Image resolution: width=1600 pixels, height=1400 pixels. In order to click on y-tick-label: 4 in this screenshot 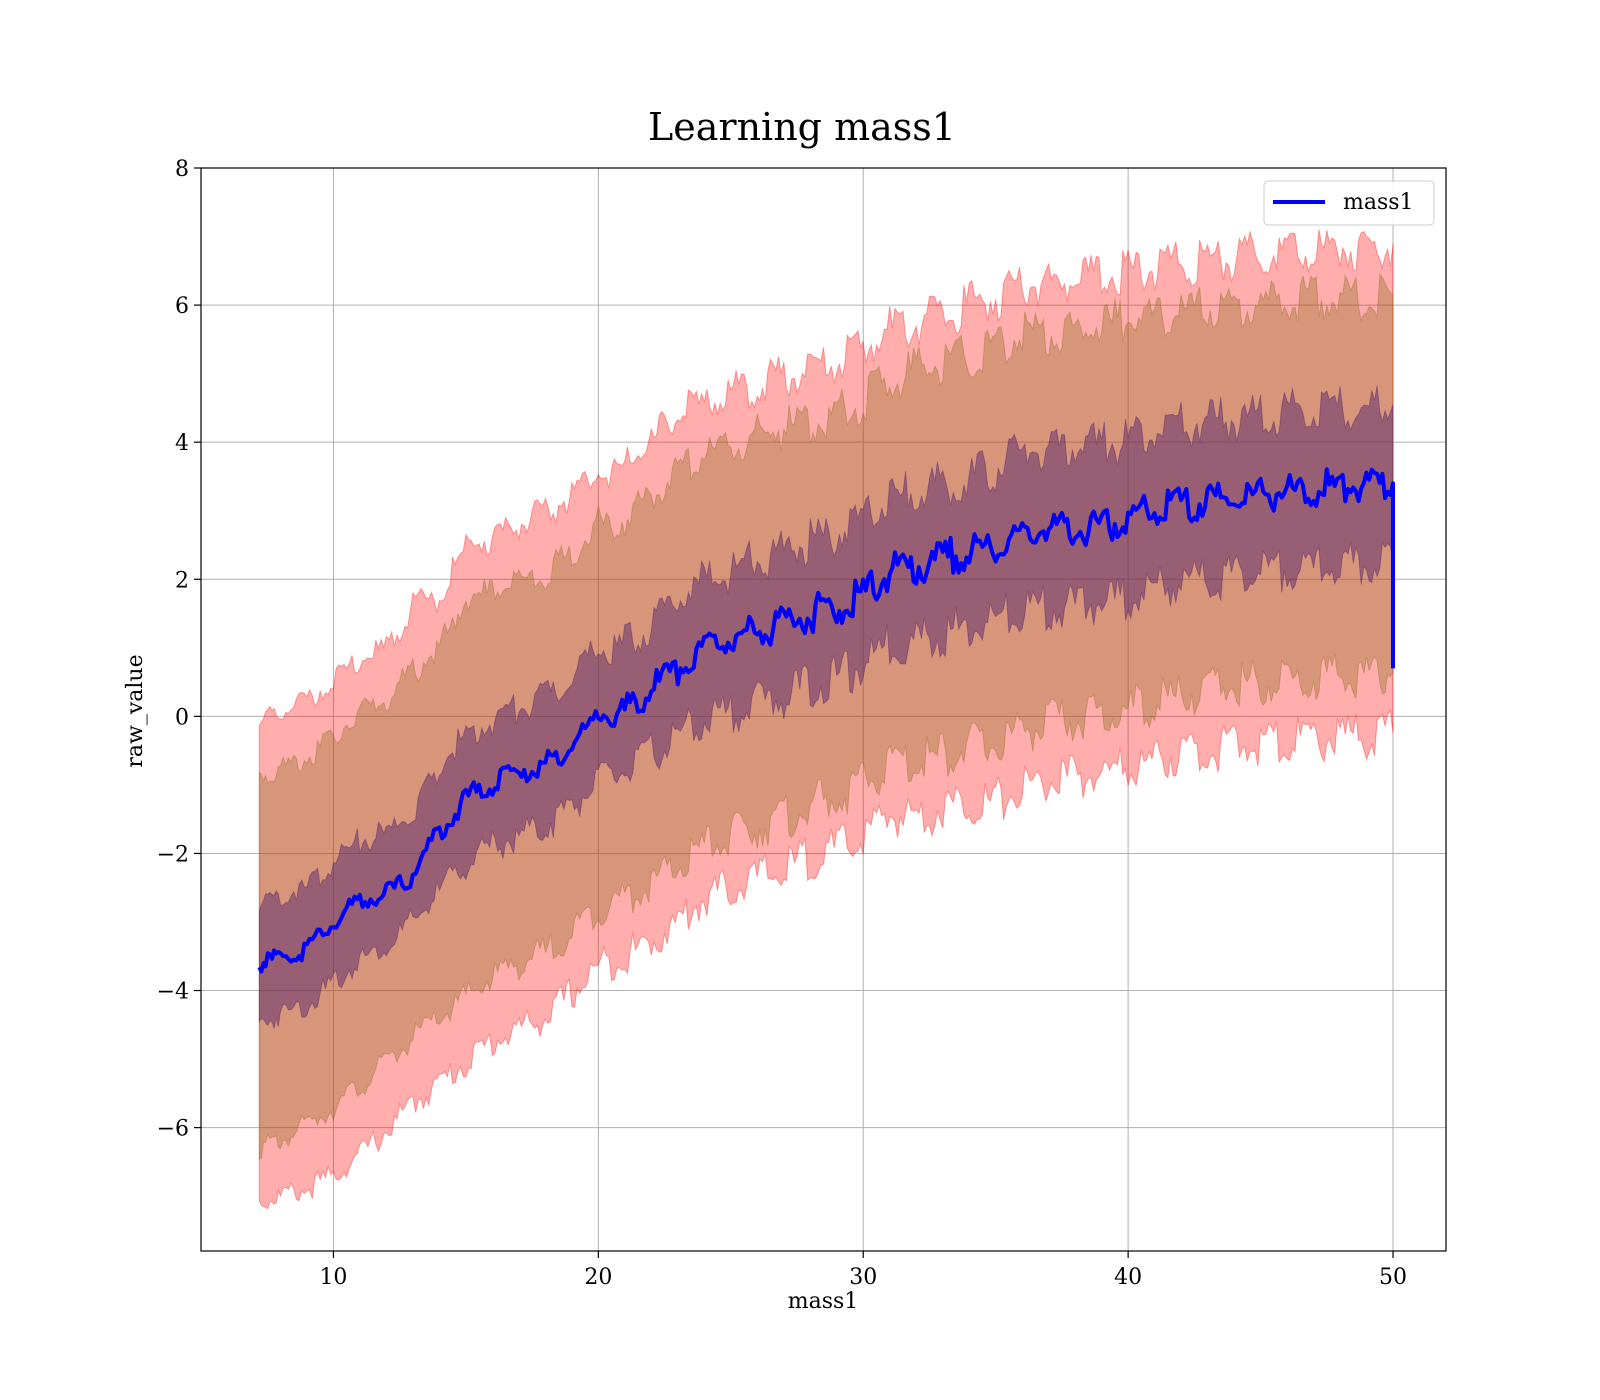, I will do `click(182, 443)`.